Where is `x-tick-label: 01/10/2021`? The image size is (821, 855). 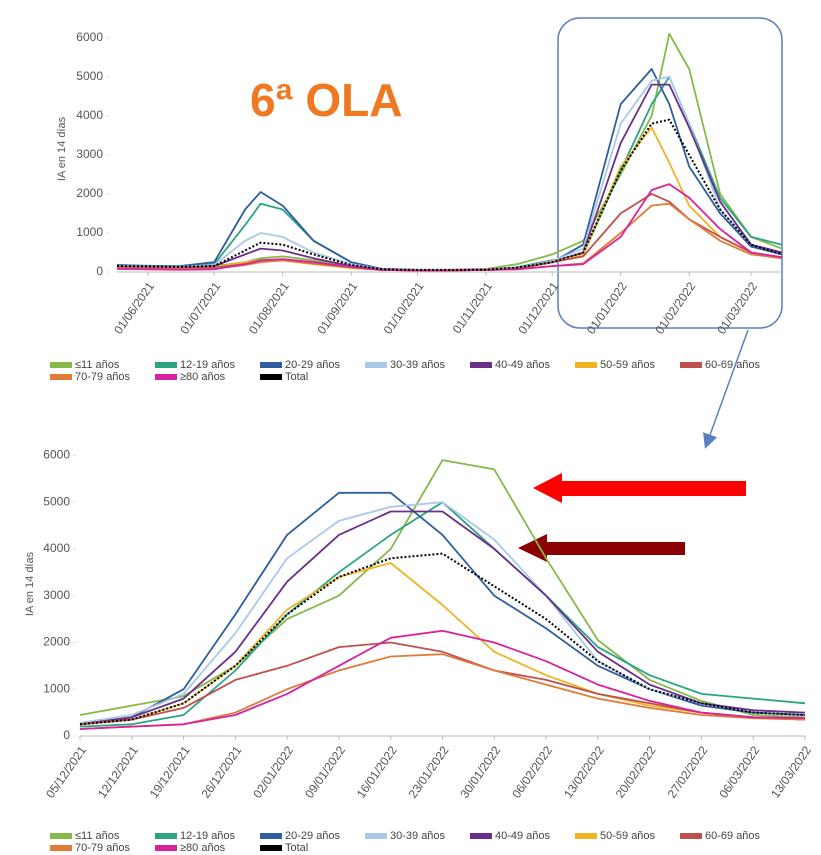
x-tick-label: 01/10/2021 is located at coordinates (404, 307).